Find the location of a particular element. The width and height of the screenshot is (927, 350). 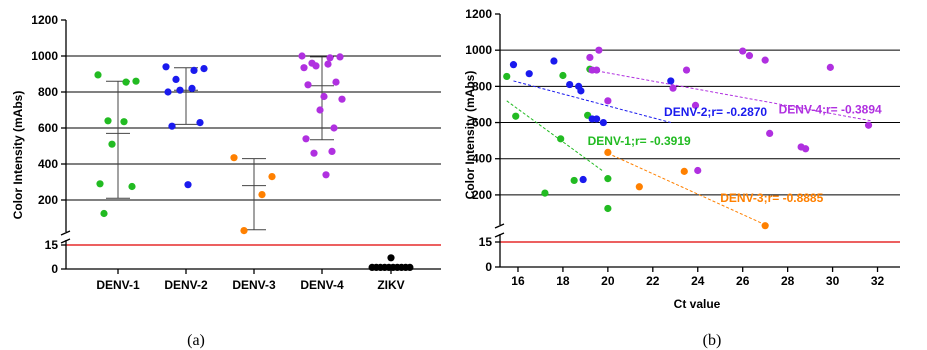

panel-b-x-tick-label: 20 is located at coordinates (608, 281).